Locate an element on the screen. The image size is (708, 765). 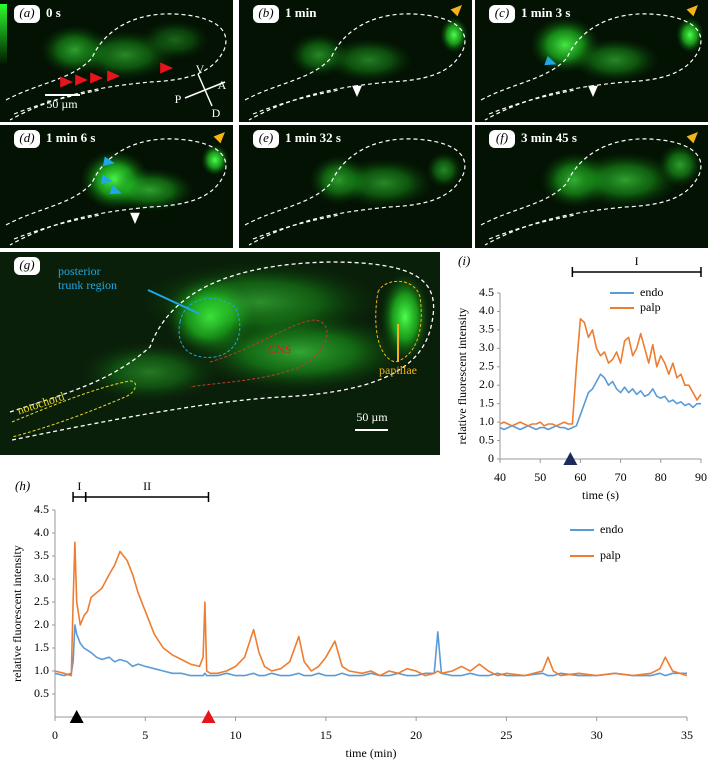
x-tick-label: 35 is located at coordinates (687, 735).